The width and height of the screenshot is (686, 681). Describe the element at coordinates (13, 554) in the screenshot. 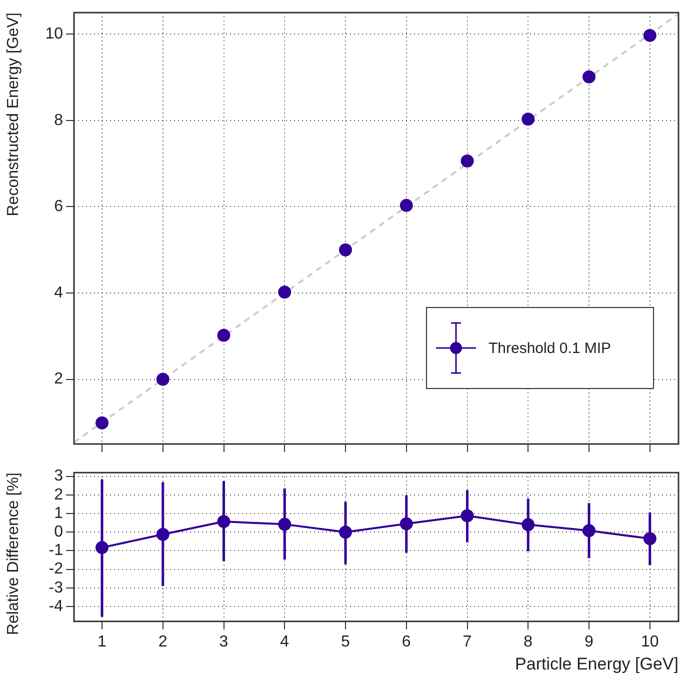

I see `y-axis-title: Relative Difference [%]` at that location.